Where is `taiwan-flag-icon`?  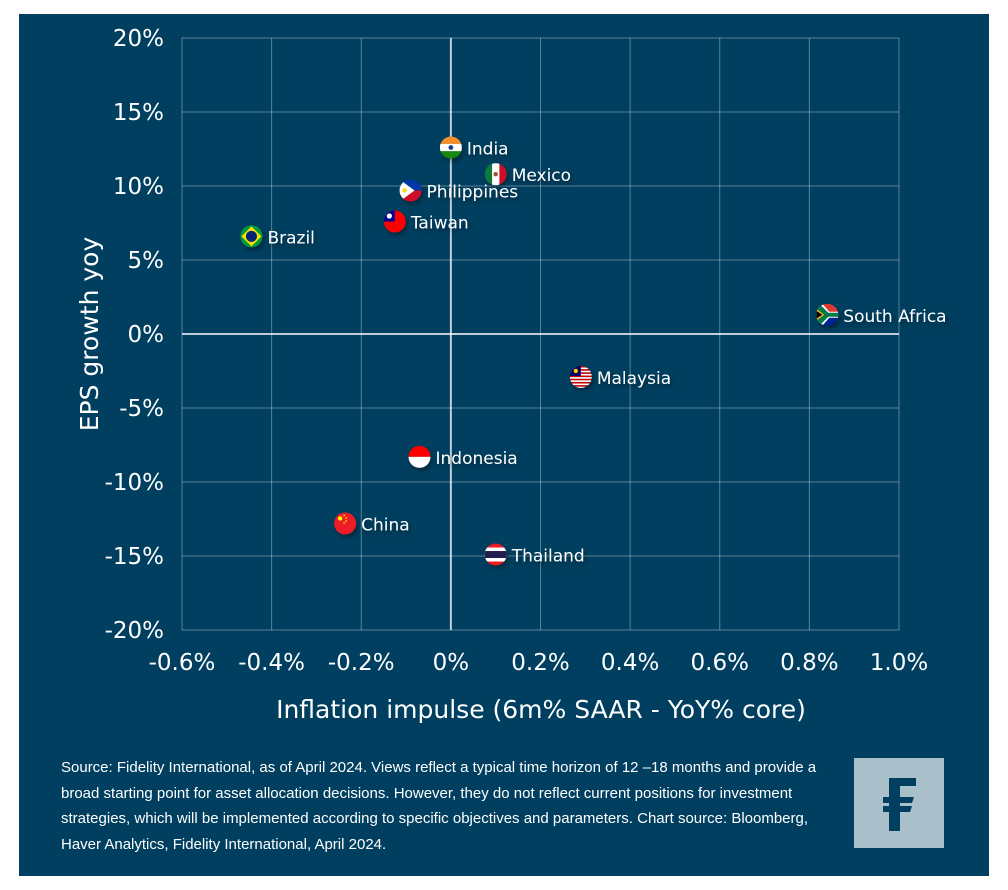
taiwan-flag-icon is located at coordinates (394, 221).